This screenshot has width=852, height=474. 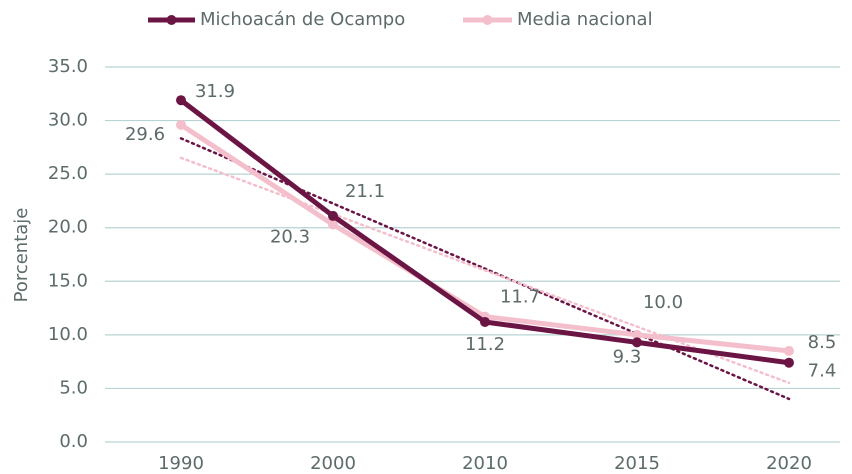 What do you see at coordinates (585, 19) in the screenshot?
I see `legend-label: Media nacional` at bounding box center [585, 19].